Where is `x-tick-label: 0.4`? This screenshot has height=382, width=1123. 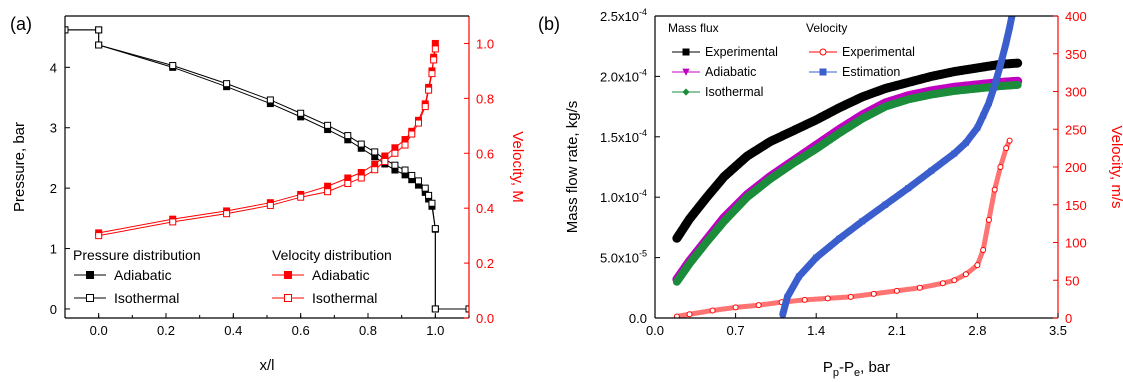 x-tick-label: 0.4 is located at coordinates (233, 330).